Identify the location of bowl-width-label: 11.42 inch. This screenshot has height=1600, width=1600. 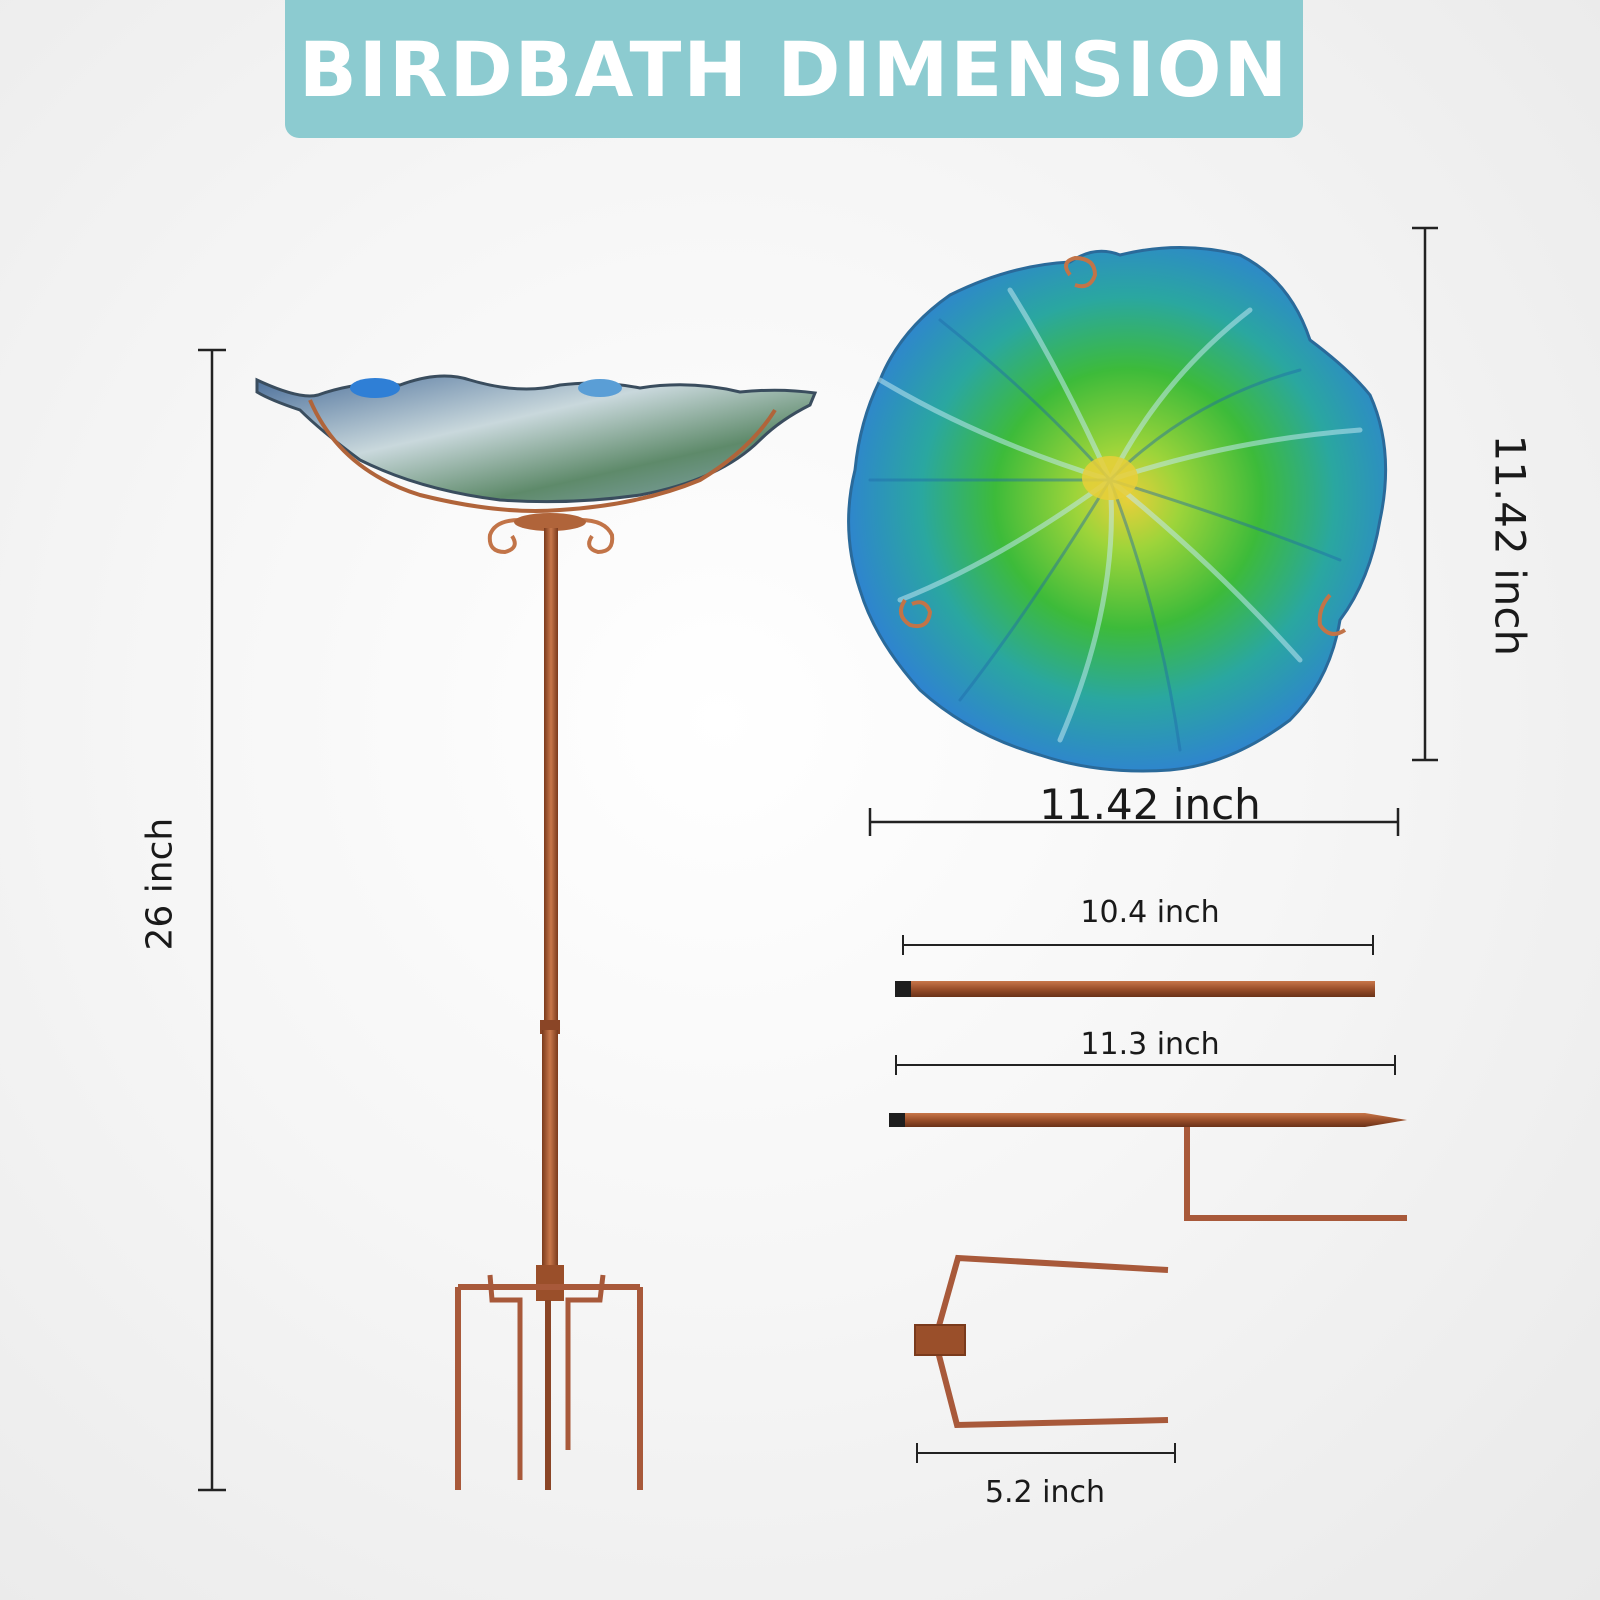
(1150, 804).